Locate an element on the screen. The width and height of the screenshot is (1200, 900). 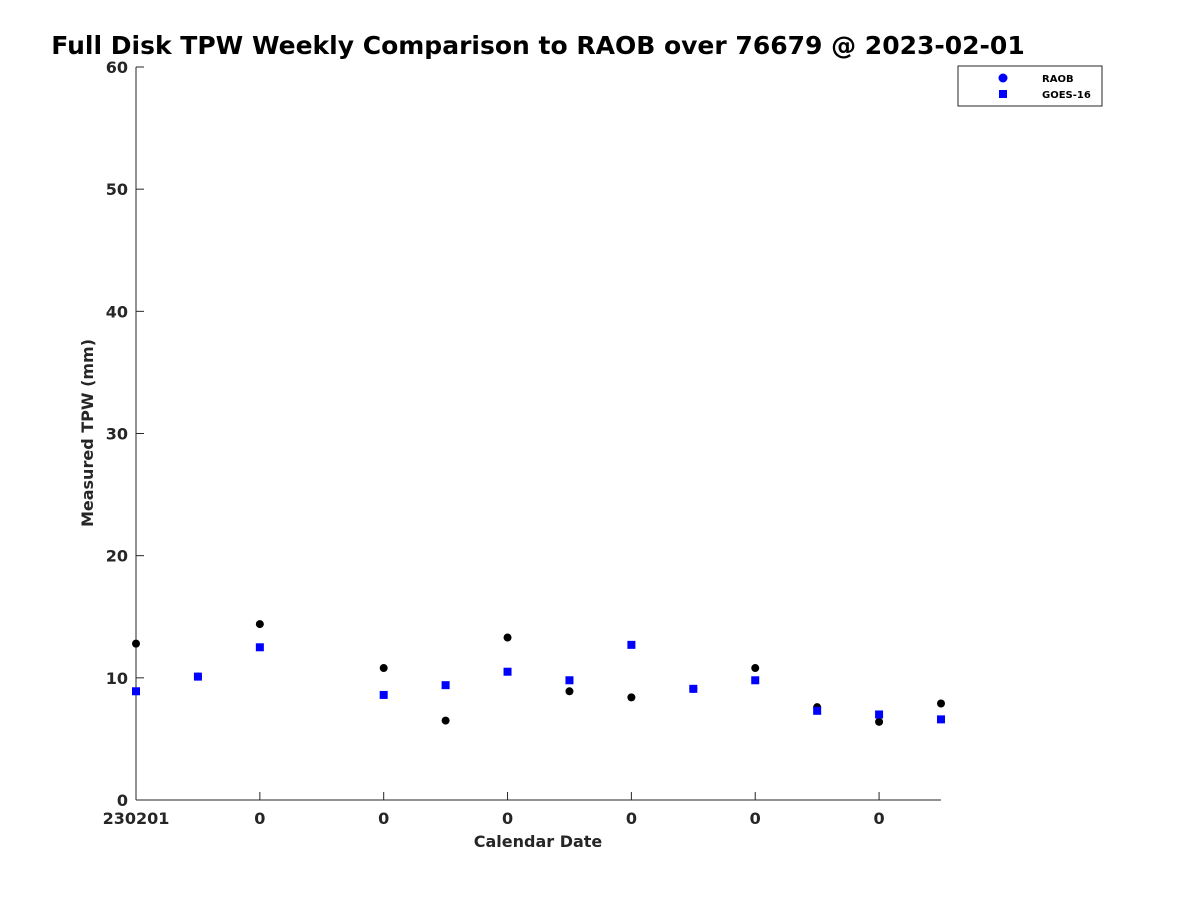
y-ticks: 0 10 20 30 40 50 60 is located at coordinates (125, 434).